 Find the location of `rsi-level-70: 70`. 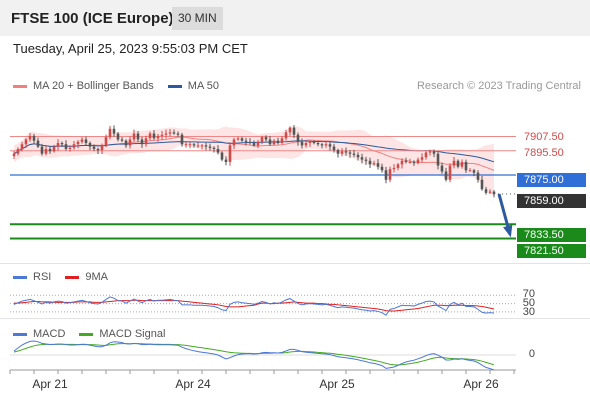

rsi-level-70: 70 is located at coordinates (528, 294).